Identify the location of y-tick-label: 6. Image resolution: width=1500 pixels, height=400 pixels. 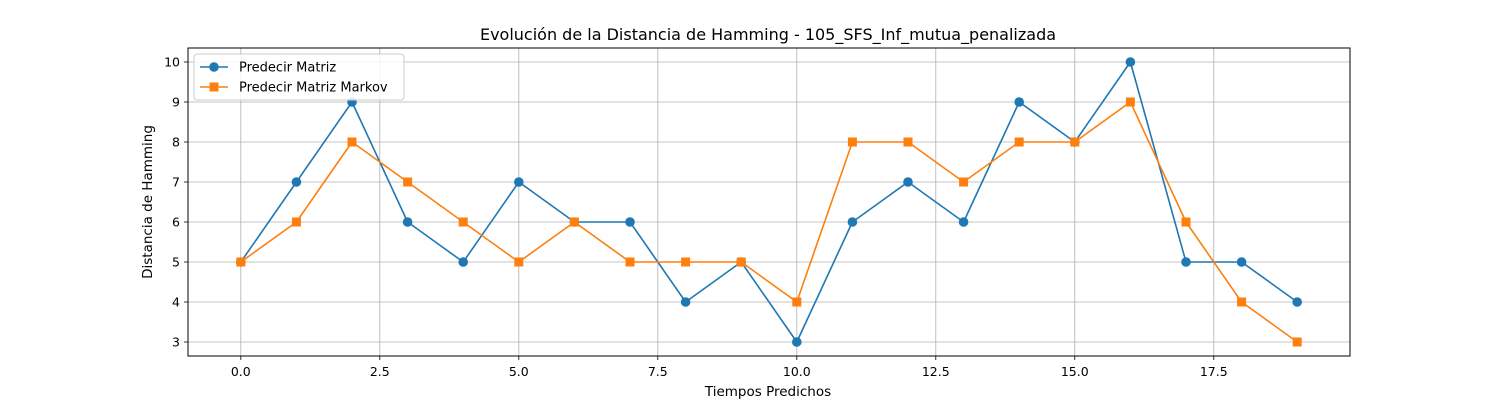
(176, 222).